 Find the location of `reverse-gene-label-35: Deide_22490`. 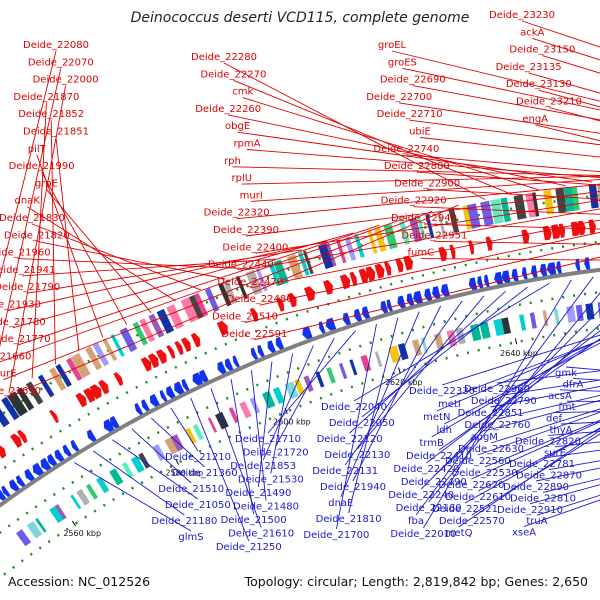

reverse-gene-label-35: Deide_22490 is located at coordinates (434, 482).